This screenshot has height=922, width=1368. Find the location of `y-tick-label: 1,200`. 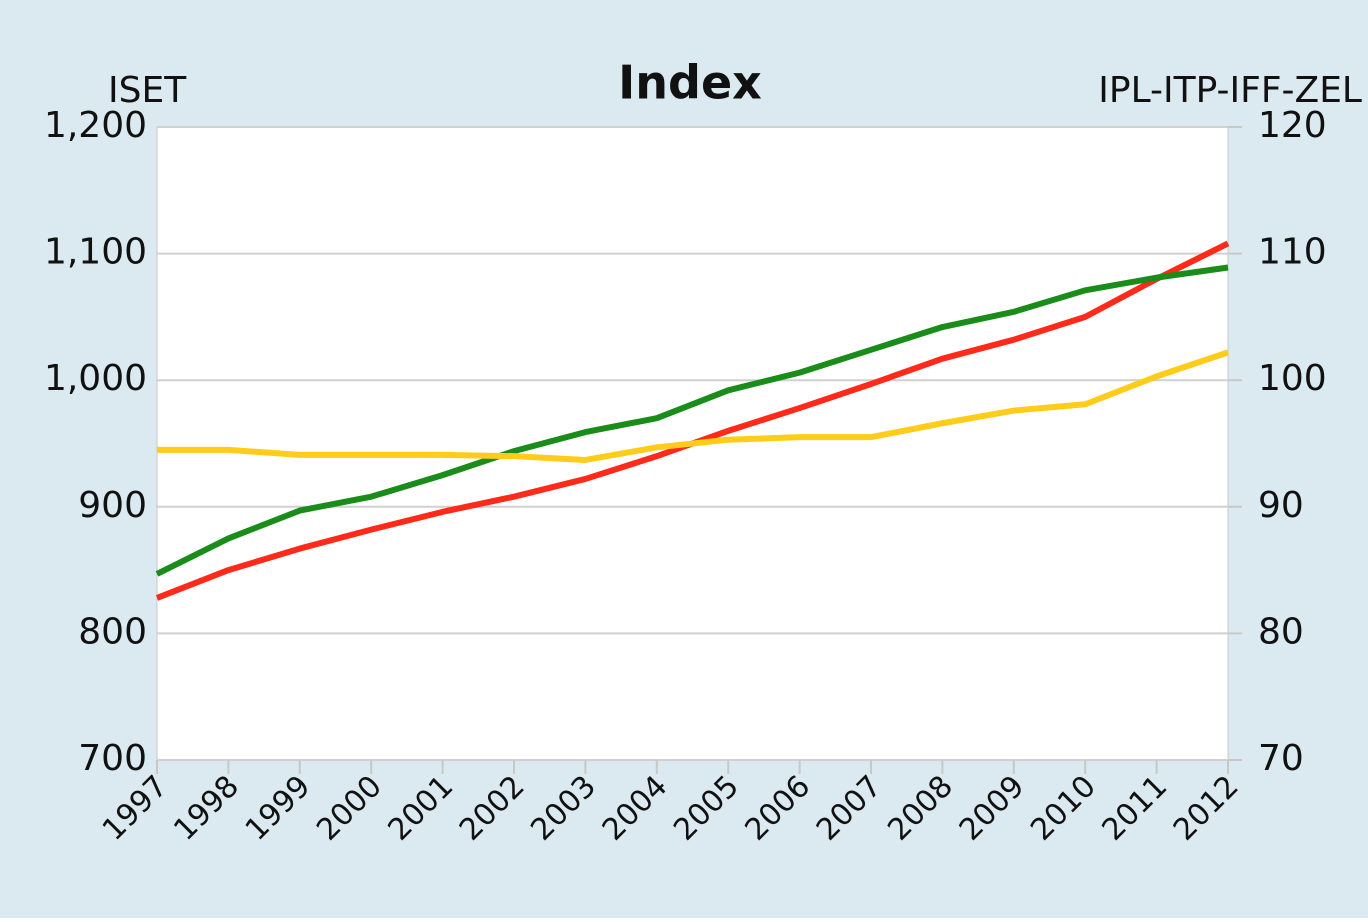

y-tick-label: 1,200 is located at coordinates (95, 125).